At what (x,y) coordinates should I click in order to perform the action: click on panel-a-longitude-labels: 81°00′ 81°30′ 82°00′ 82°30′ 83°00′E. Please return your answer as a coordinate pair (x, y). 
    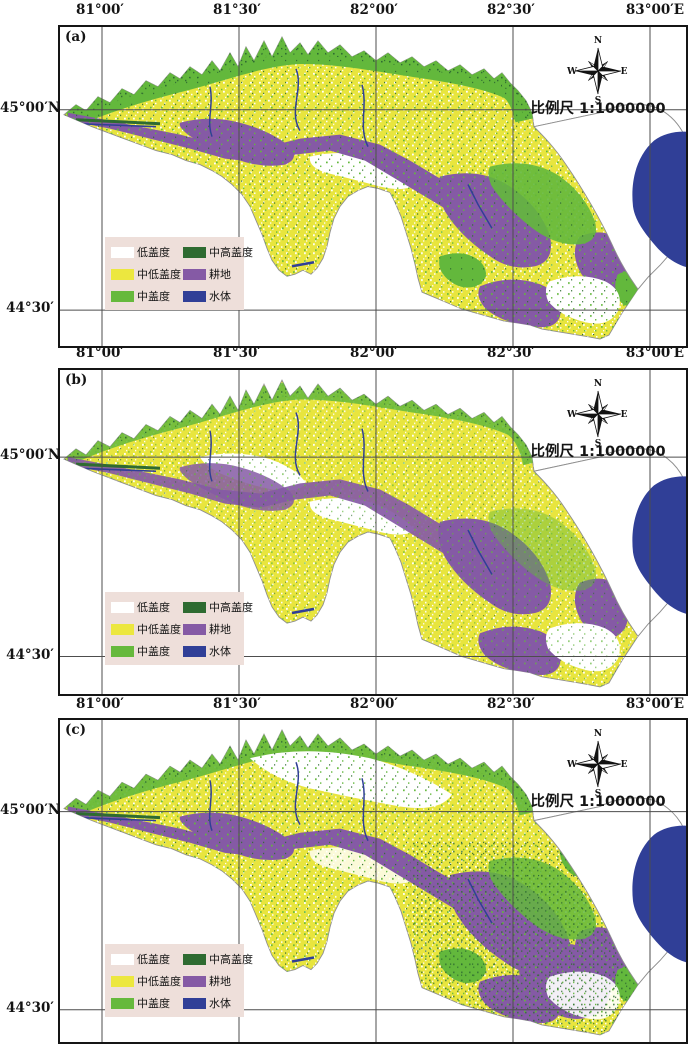
    Looking at the image, I should click on (350, 11).